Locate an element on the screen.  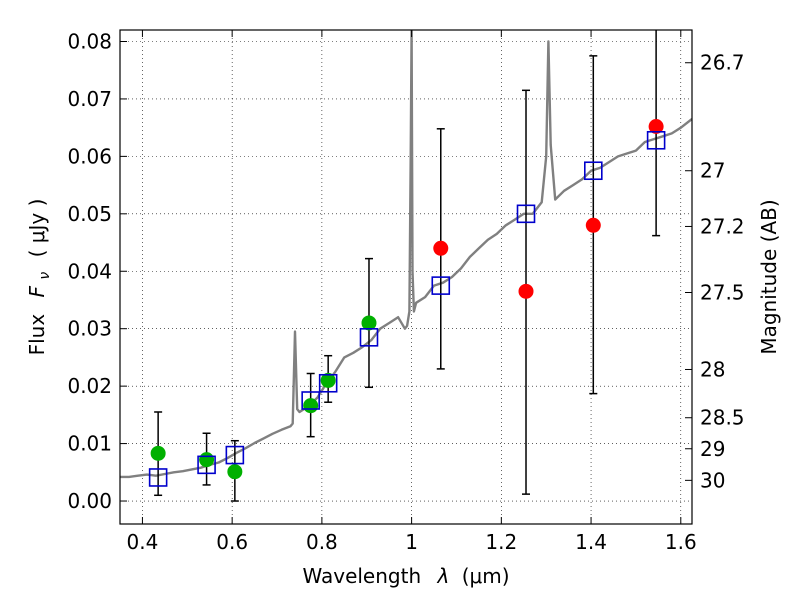
x-axis-label-unit: (μm) is located at coordinates (486, 576).